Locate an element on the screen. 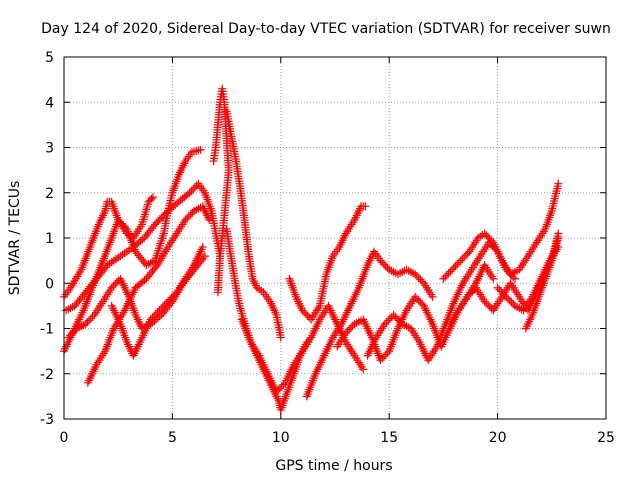 The width and height of the screenshot is (640, 484). x-tick-label: 10 is located at coordinates (281, 438).